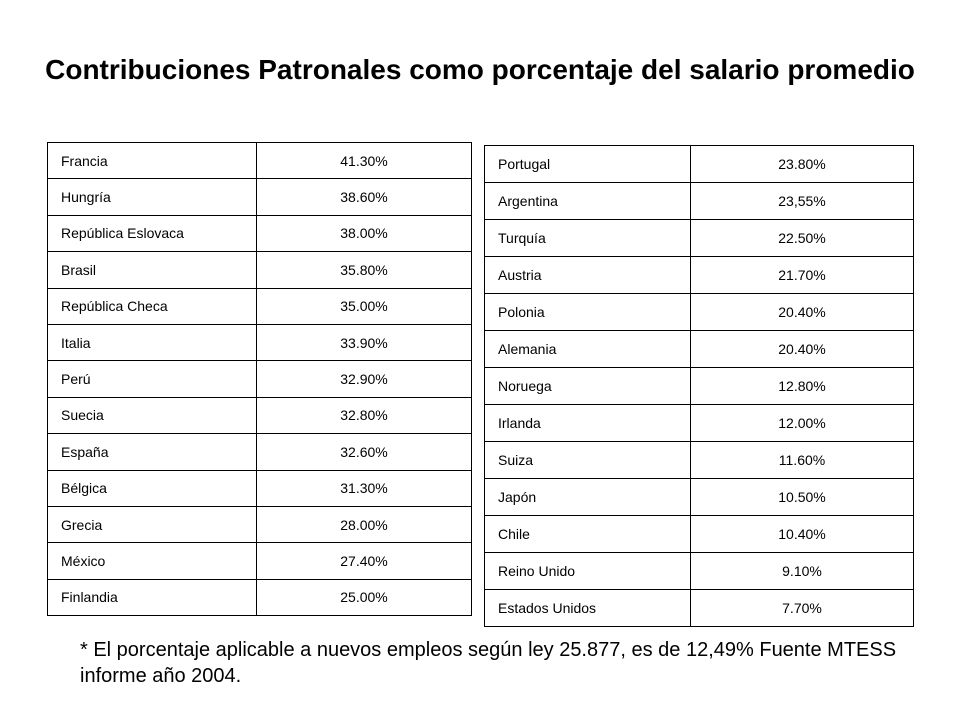  I want to click on country-cell: Grecia, so click(152, 524).